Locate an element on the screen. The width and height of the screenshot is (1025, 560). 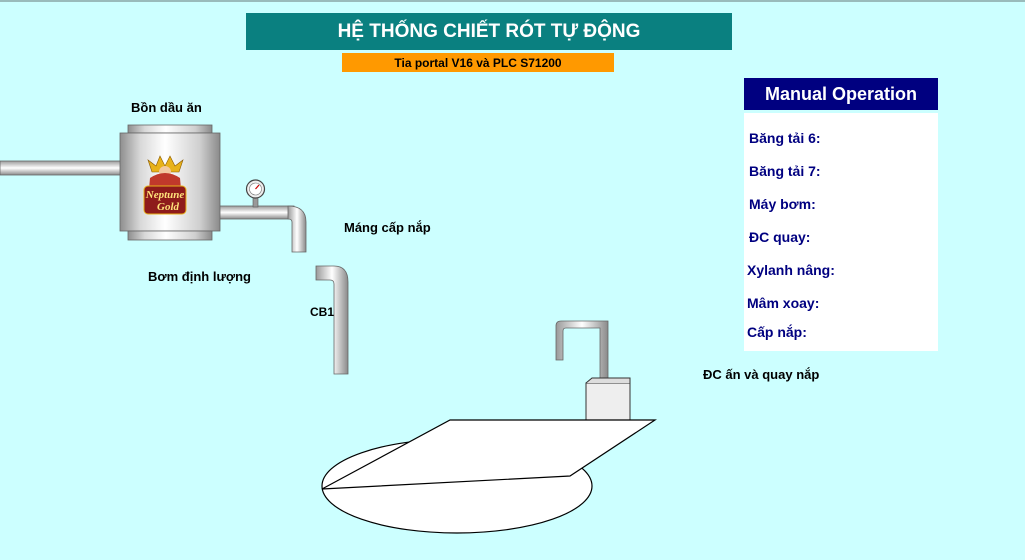
manual-item-conveyor-7: Băng tải 7: is located at coordinates (785, 171).